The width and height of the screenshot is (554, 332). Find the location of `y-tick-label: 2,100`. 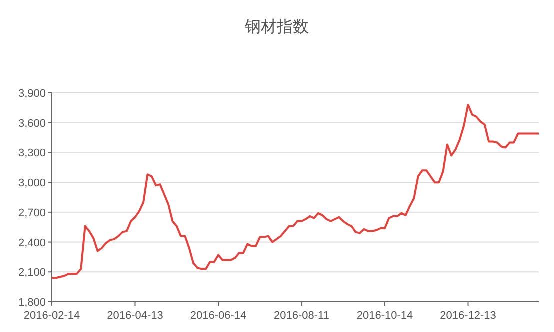

y-tick-label: 2,100 is located at coordinates (32, 273).